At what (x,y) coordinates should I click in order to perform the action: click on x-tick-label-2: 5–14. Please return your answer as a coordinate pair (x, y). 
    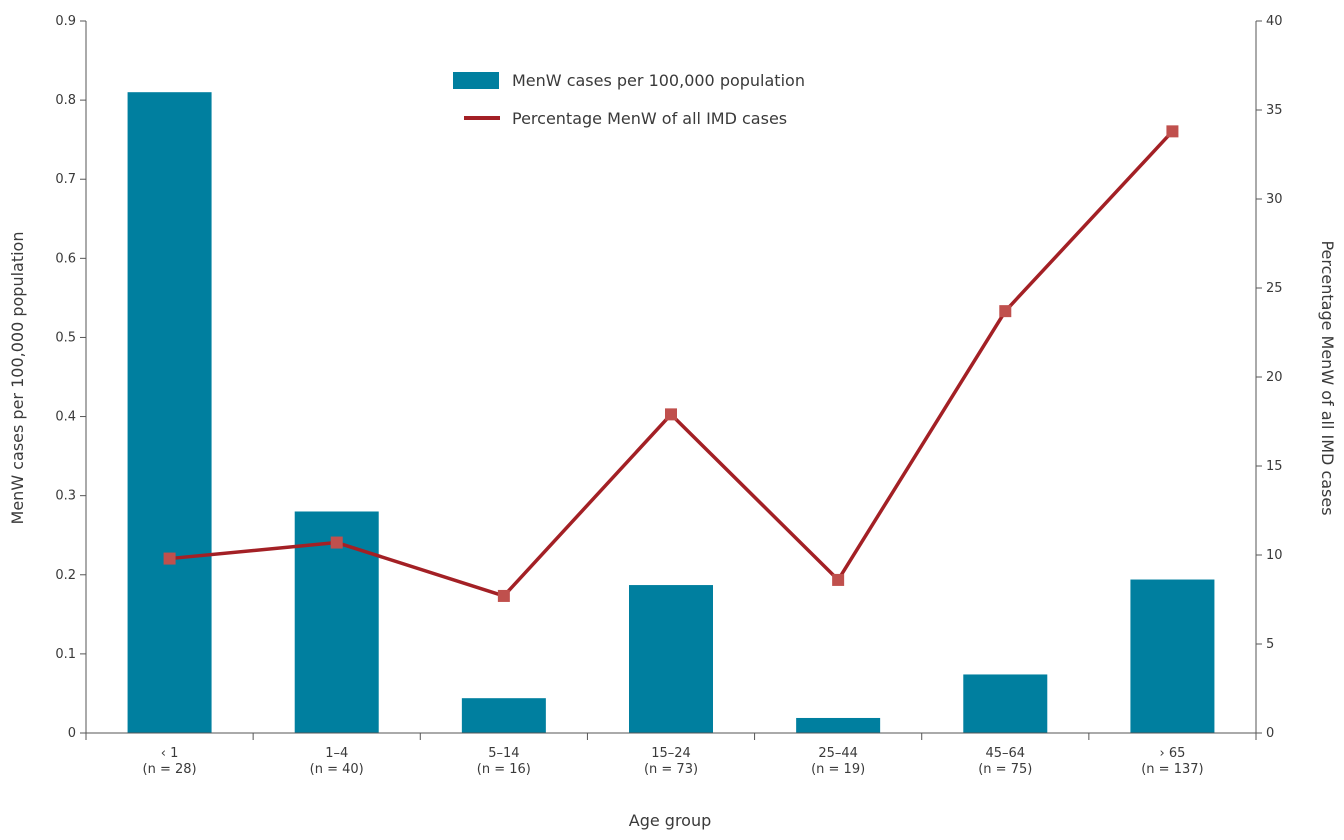
    Looking at the image, I should click on (503, 753).